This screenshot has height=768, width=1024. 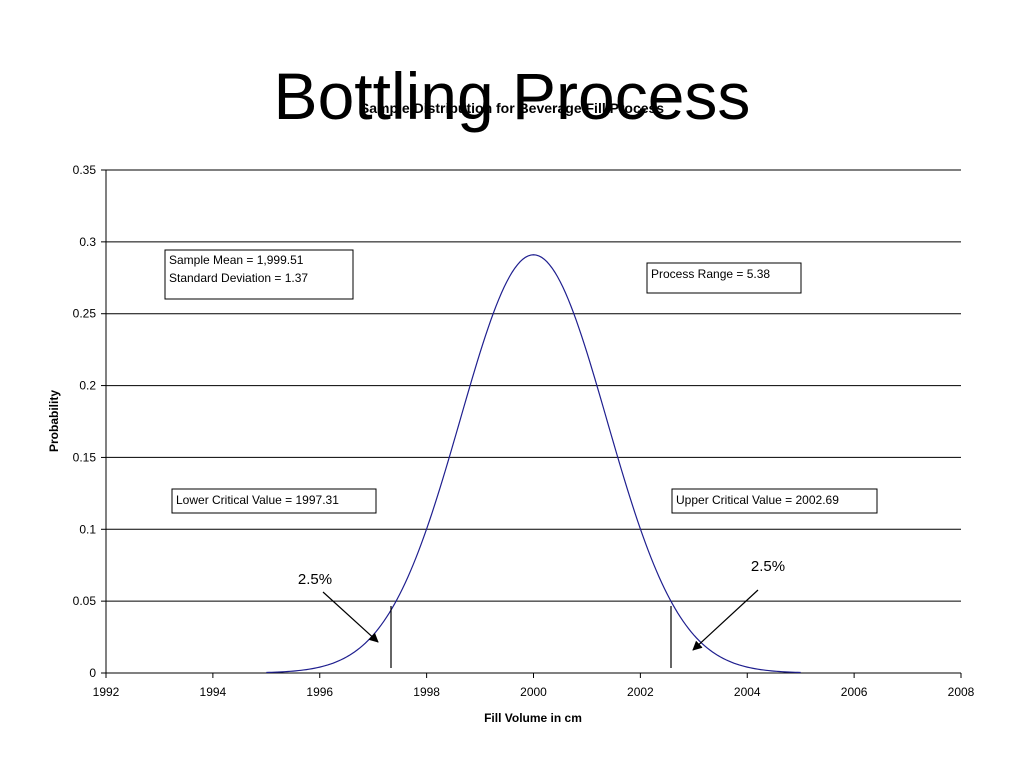 What do you see at coordinates (92, 673) in the screenshot?
I see `y-tick-label: 0` at bounding box center [92, 673].